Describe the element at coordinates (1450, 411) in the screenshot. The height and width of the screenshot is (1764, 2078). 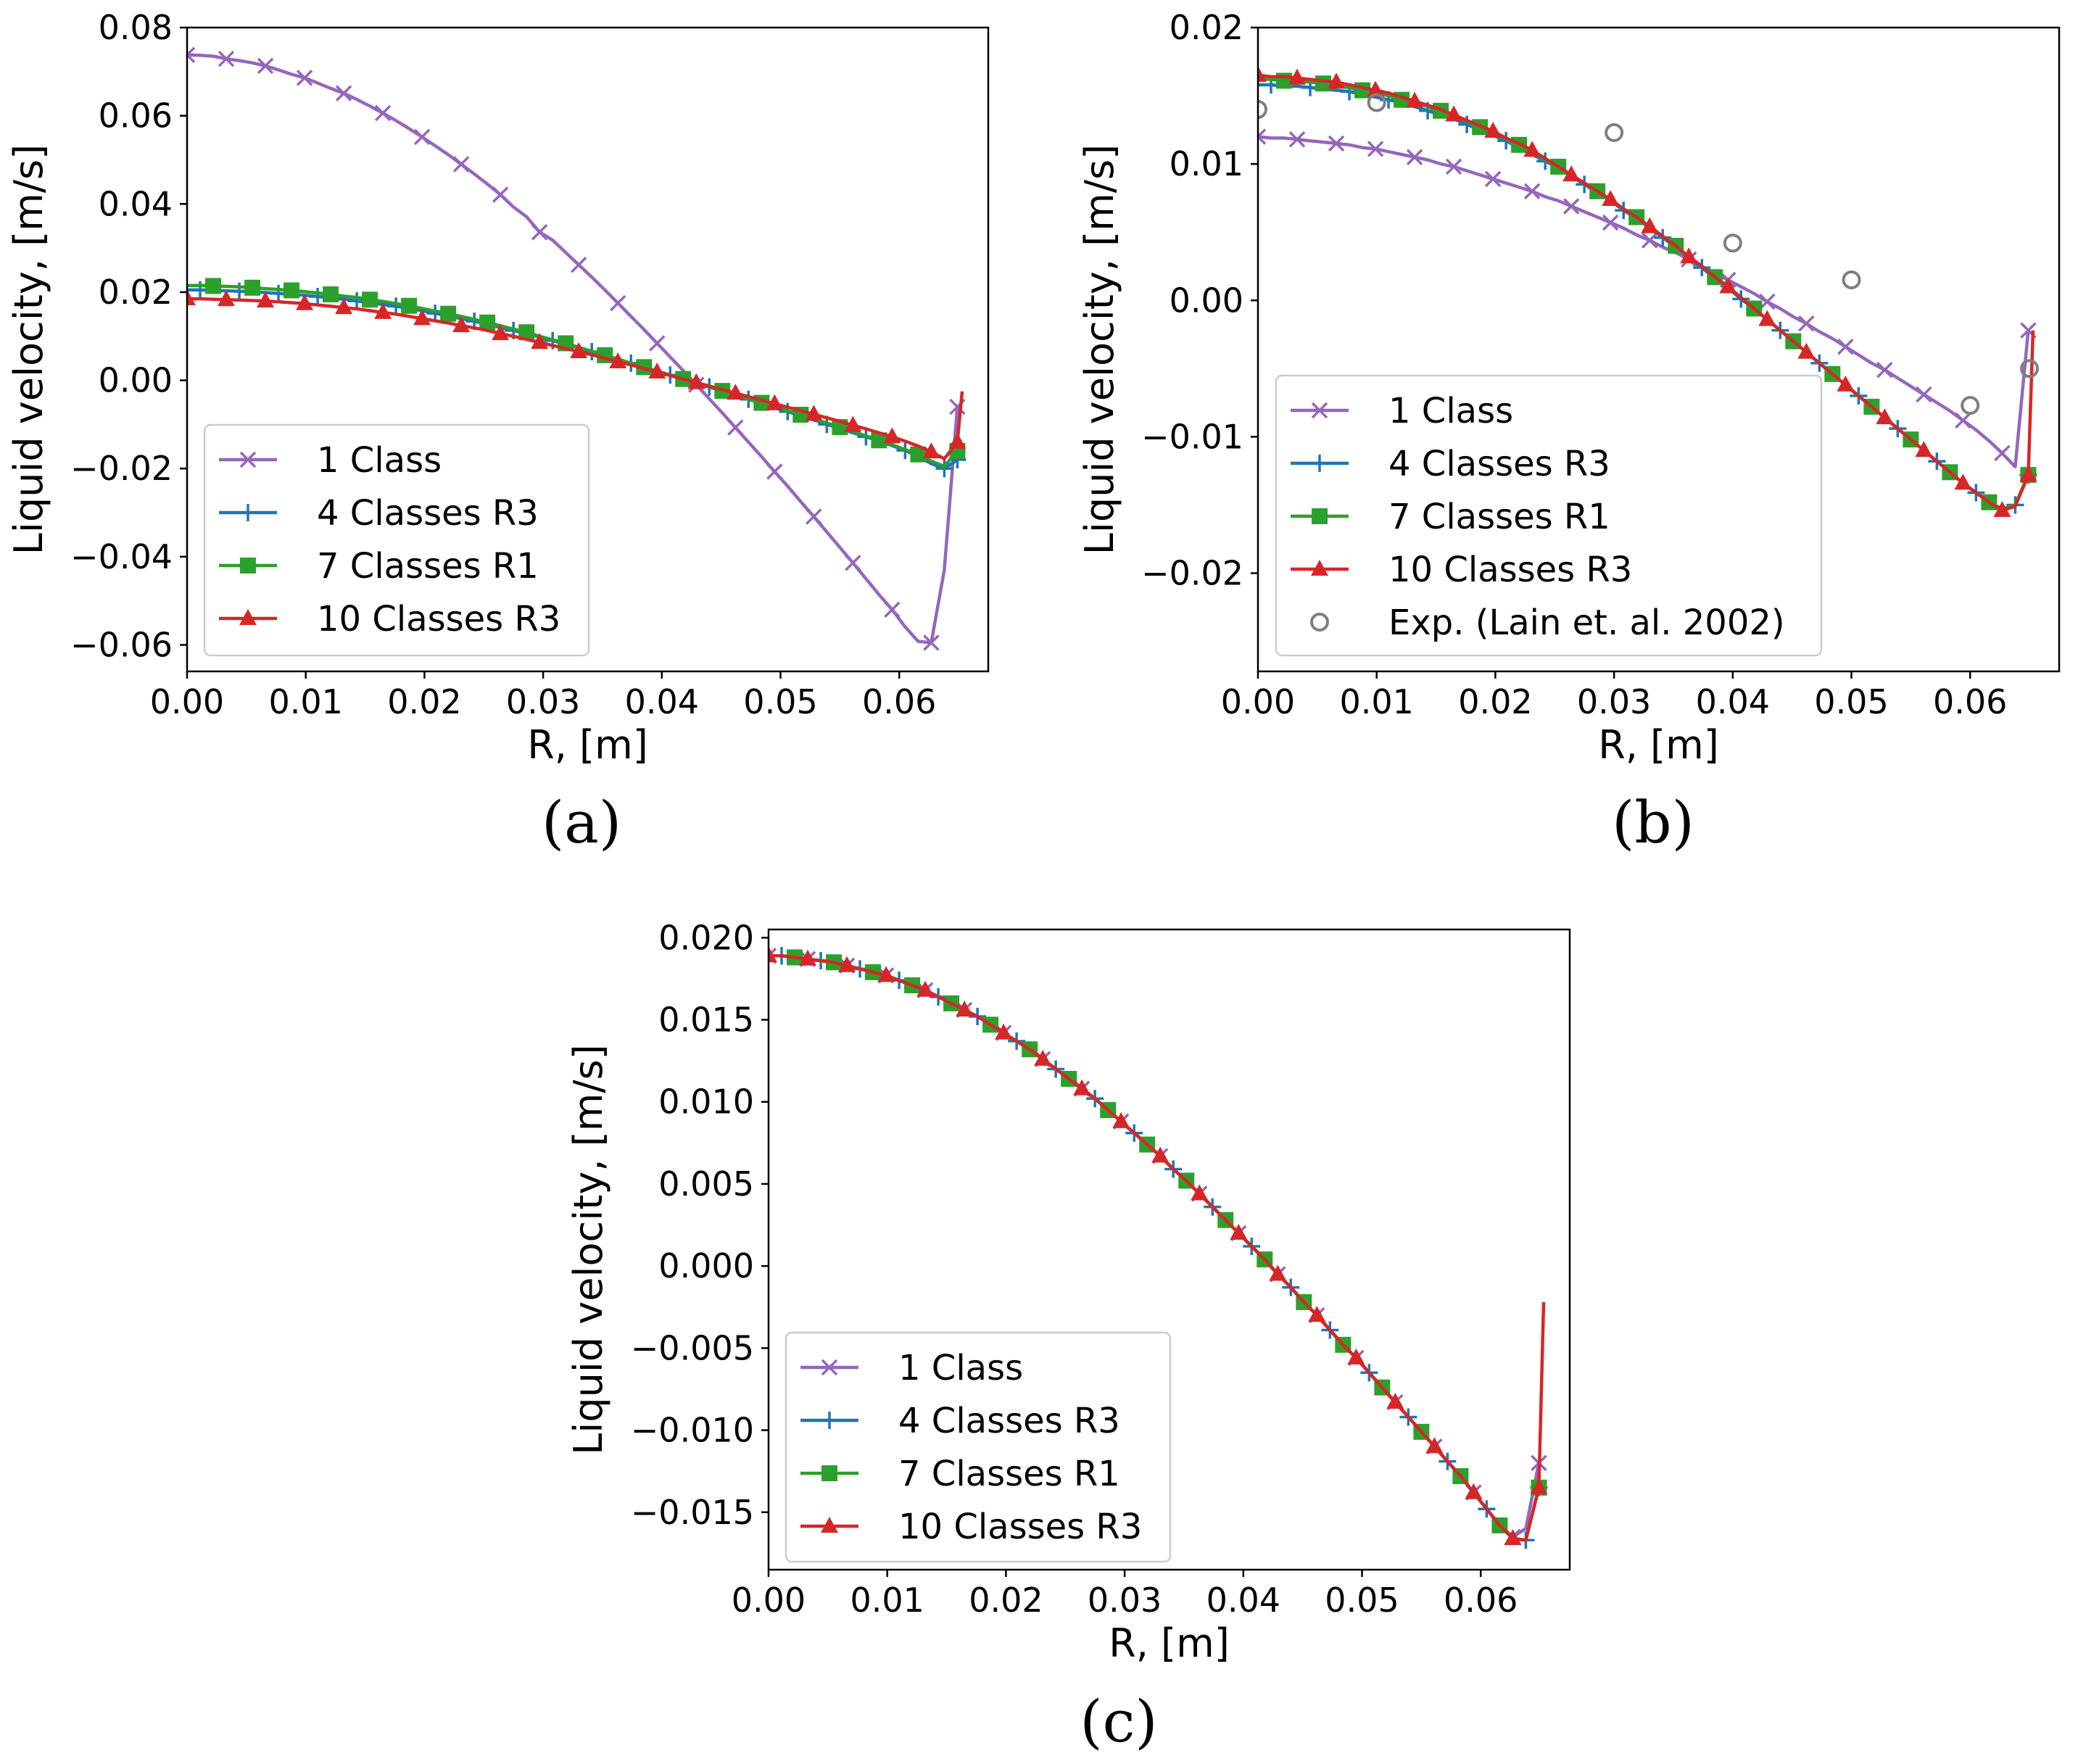
I see `legend-label: 1 Class` at that location.